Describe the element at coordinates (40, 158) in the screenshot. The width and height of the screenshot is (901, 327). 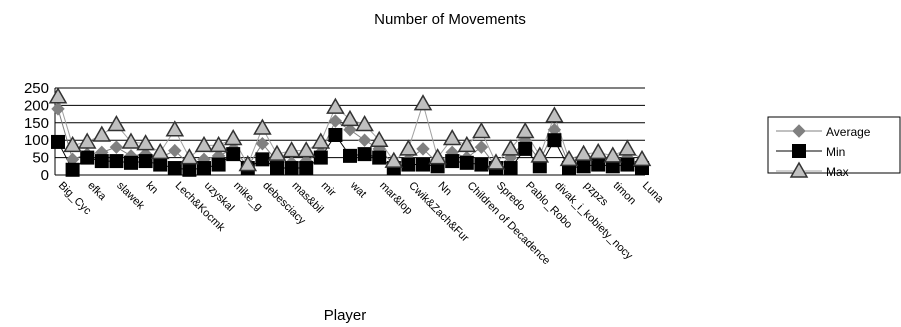
I see `y-tick-label: 50` at that location.